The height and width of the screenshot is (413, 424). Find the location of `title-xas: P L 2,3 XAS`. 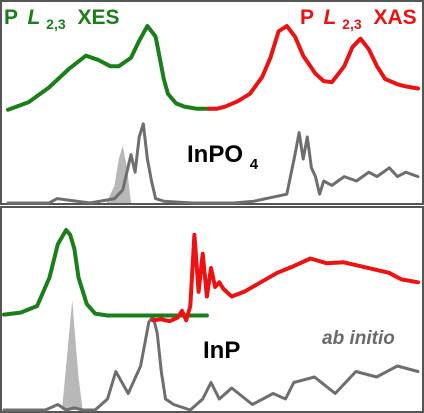

title-xas: P L 2,3 XAS is located at coordinates (358, 20).